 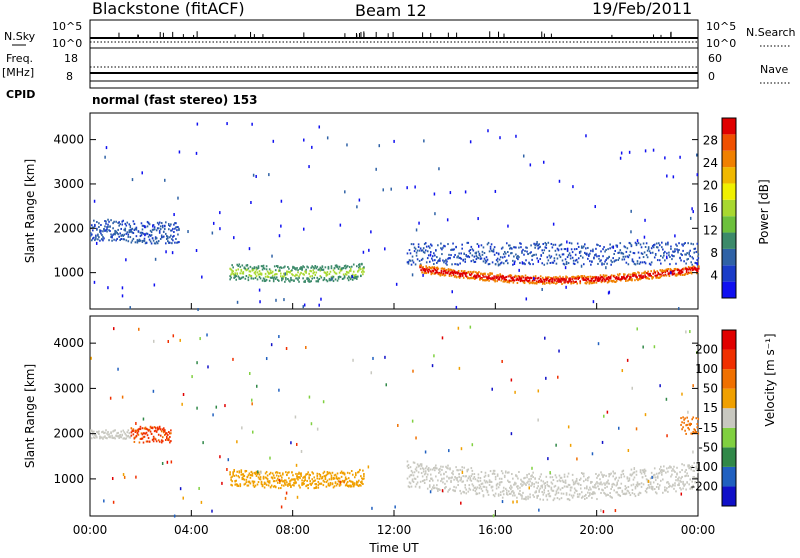 I want to click on colorbar-tick-label: 100, so click(x=706, y=369).